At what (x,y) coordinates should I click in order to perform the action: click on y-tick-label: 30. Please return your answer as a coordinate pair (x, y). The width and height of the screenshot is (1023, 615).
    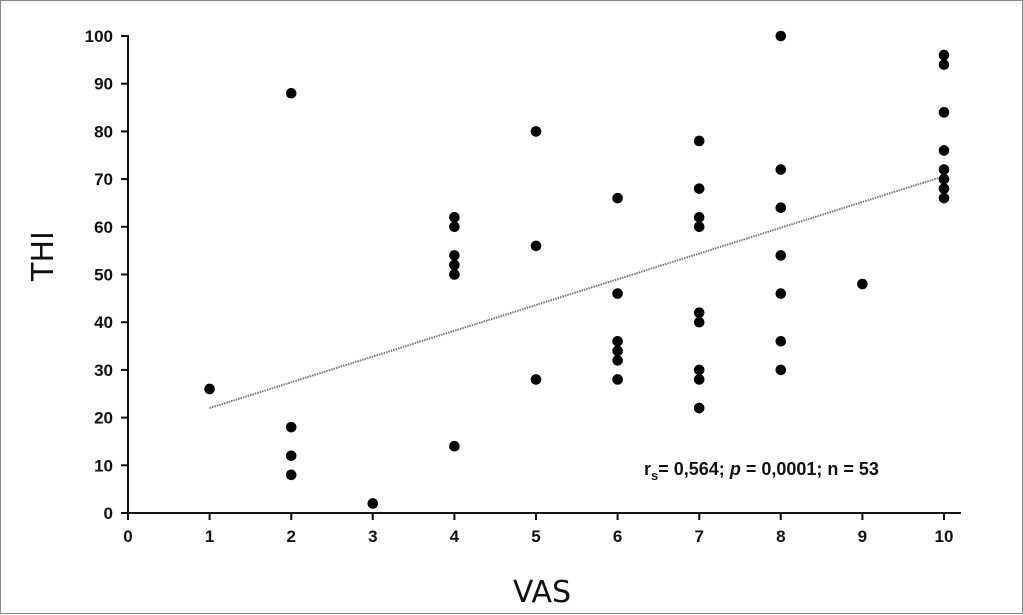
    Looking at the image, I should click on (103, 370).